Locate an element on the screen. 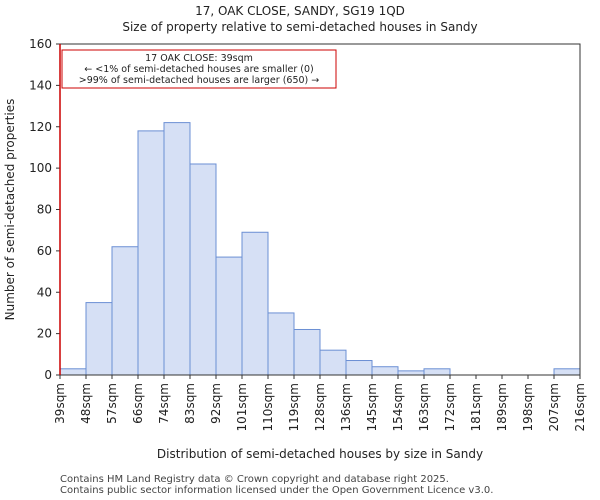 This screenshot has height=500, width=600. annotation-line-1: 17 OAK CLOSE: 39sqm is located at coordinates (199, 58).